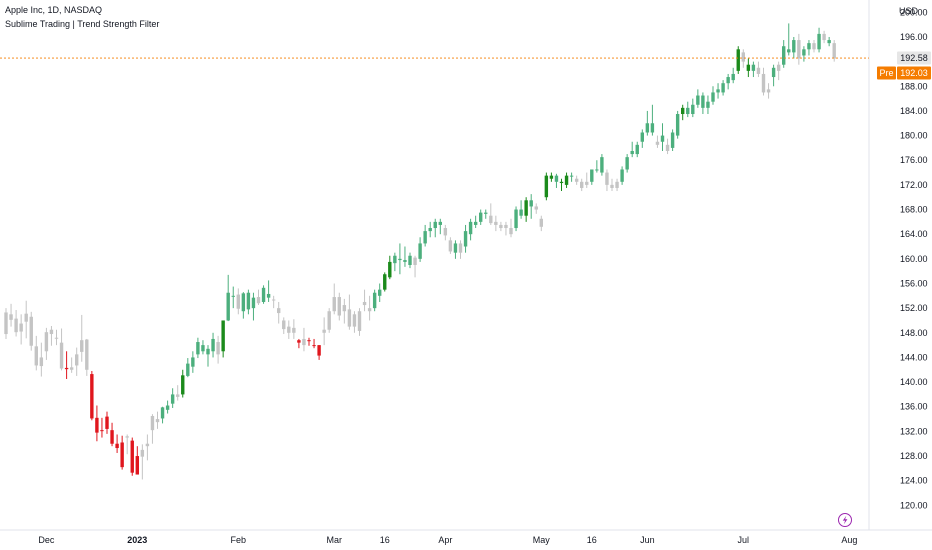  What do you see at coordinates (849, 540) in the screenshot?
I see `x-tick-label: Aug` at bounding box center [849, 540].